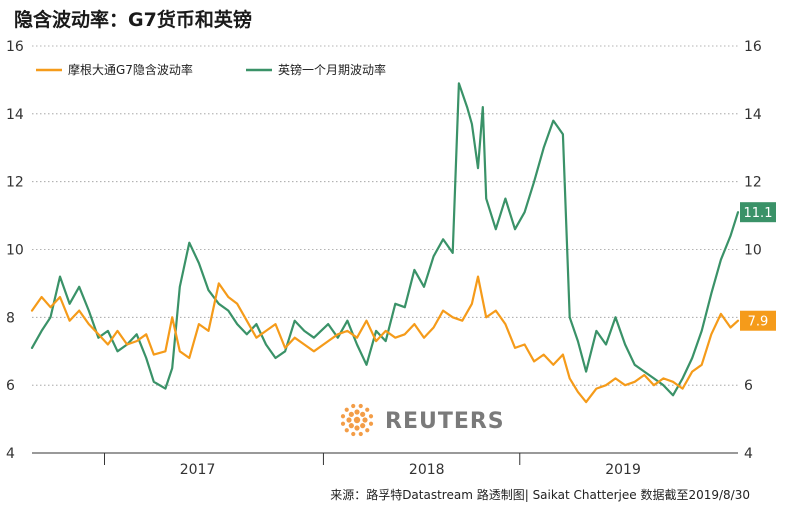  I want to click on reuters-logo-icon, so click(357, 420).